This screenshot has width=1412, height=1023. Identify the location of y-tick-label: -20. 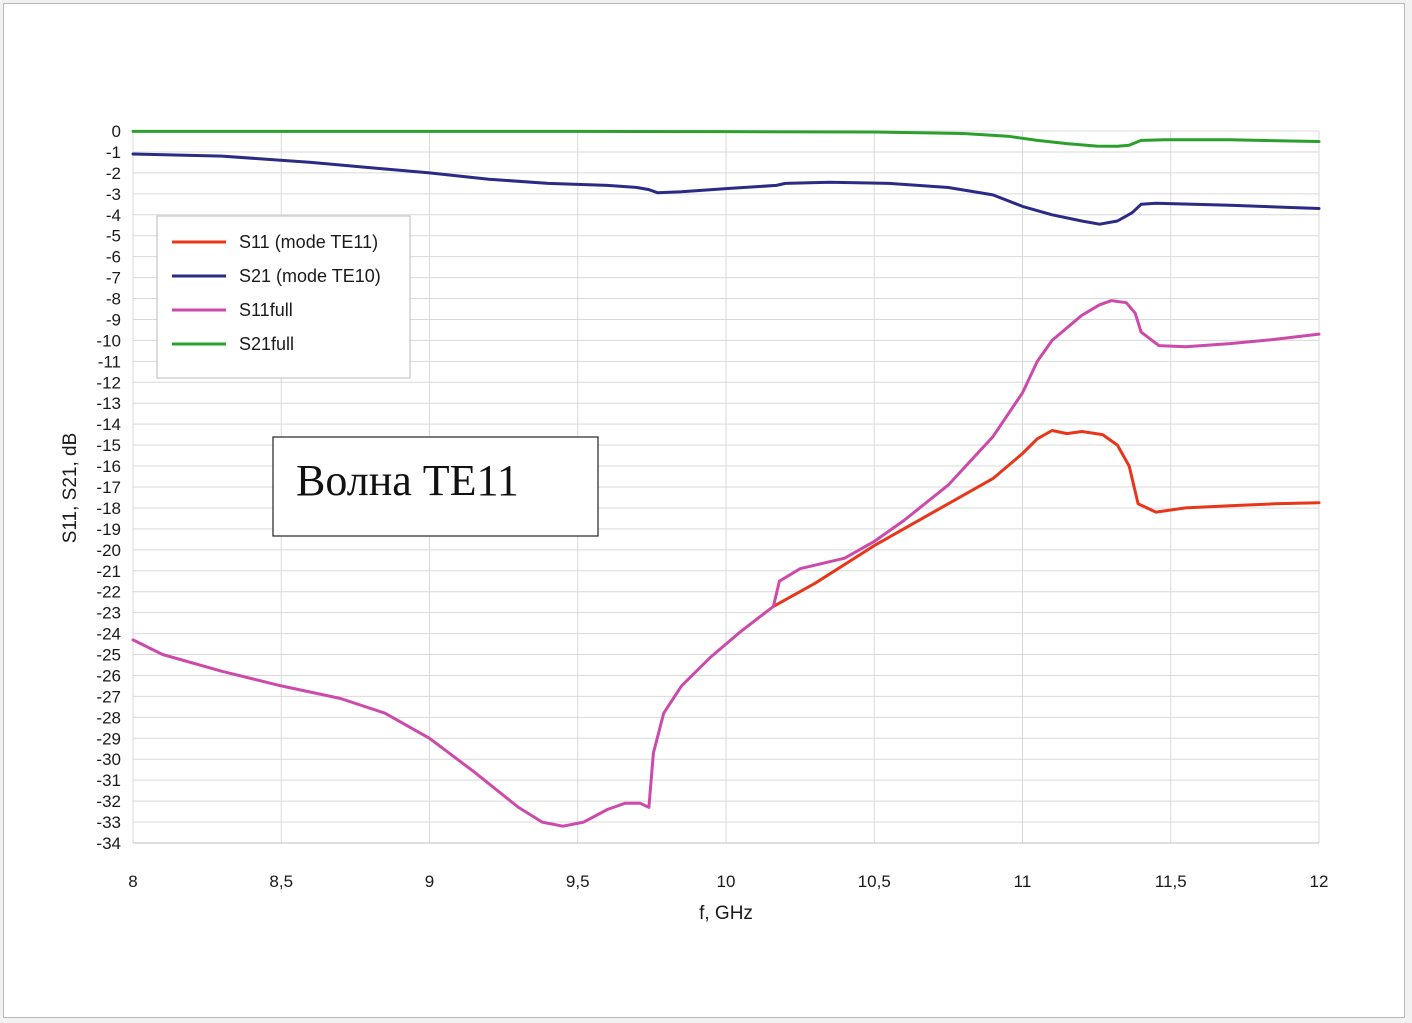
(108, 550).